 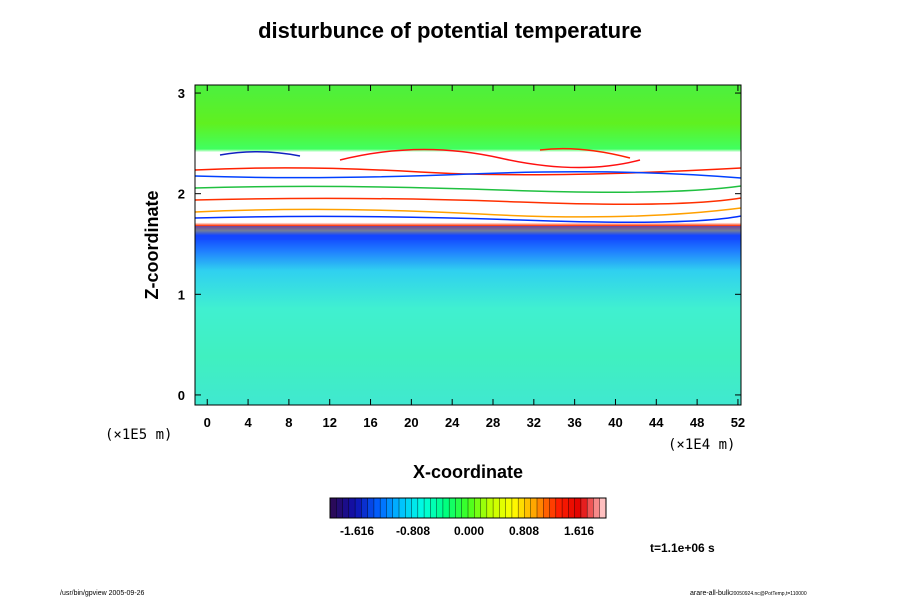 What do you see at coordinates (181, 93) in the screenshot?
I see `y-tick-label: 3` at bounding box center [181, 93].